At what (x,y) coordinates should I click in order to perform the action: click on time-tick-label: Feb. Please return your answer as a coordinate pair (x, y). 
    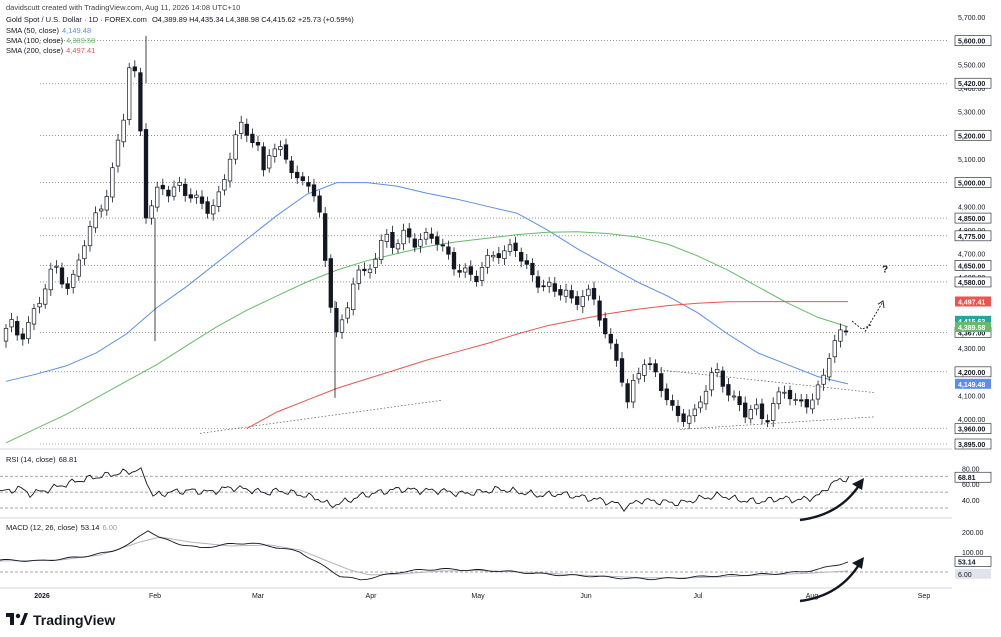
    Looking at the image, I should click on (155, 596).